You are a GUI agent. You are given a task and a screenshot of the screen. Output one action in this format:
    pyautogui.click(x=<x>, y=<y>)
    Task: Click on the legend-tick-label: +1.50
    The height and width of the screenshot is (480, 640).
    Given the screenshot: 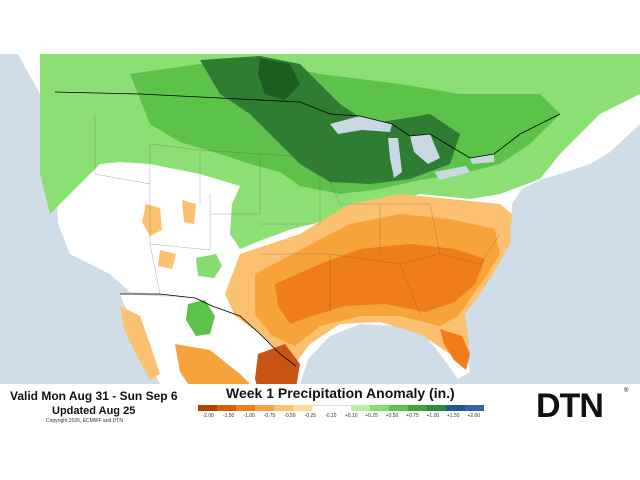 What is the action you would take?
    pyautogui.click(x=453, y=416)
    